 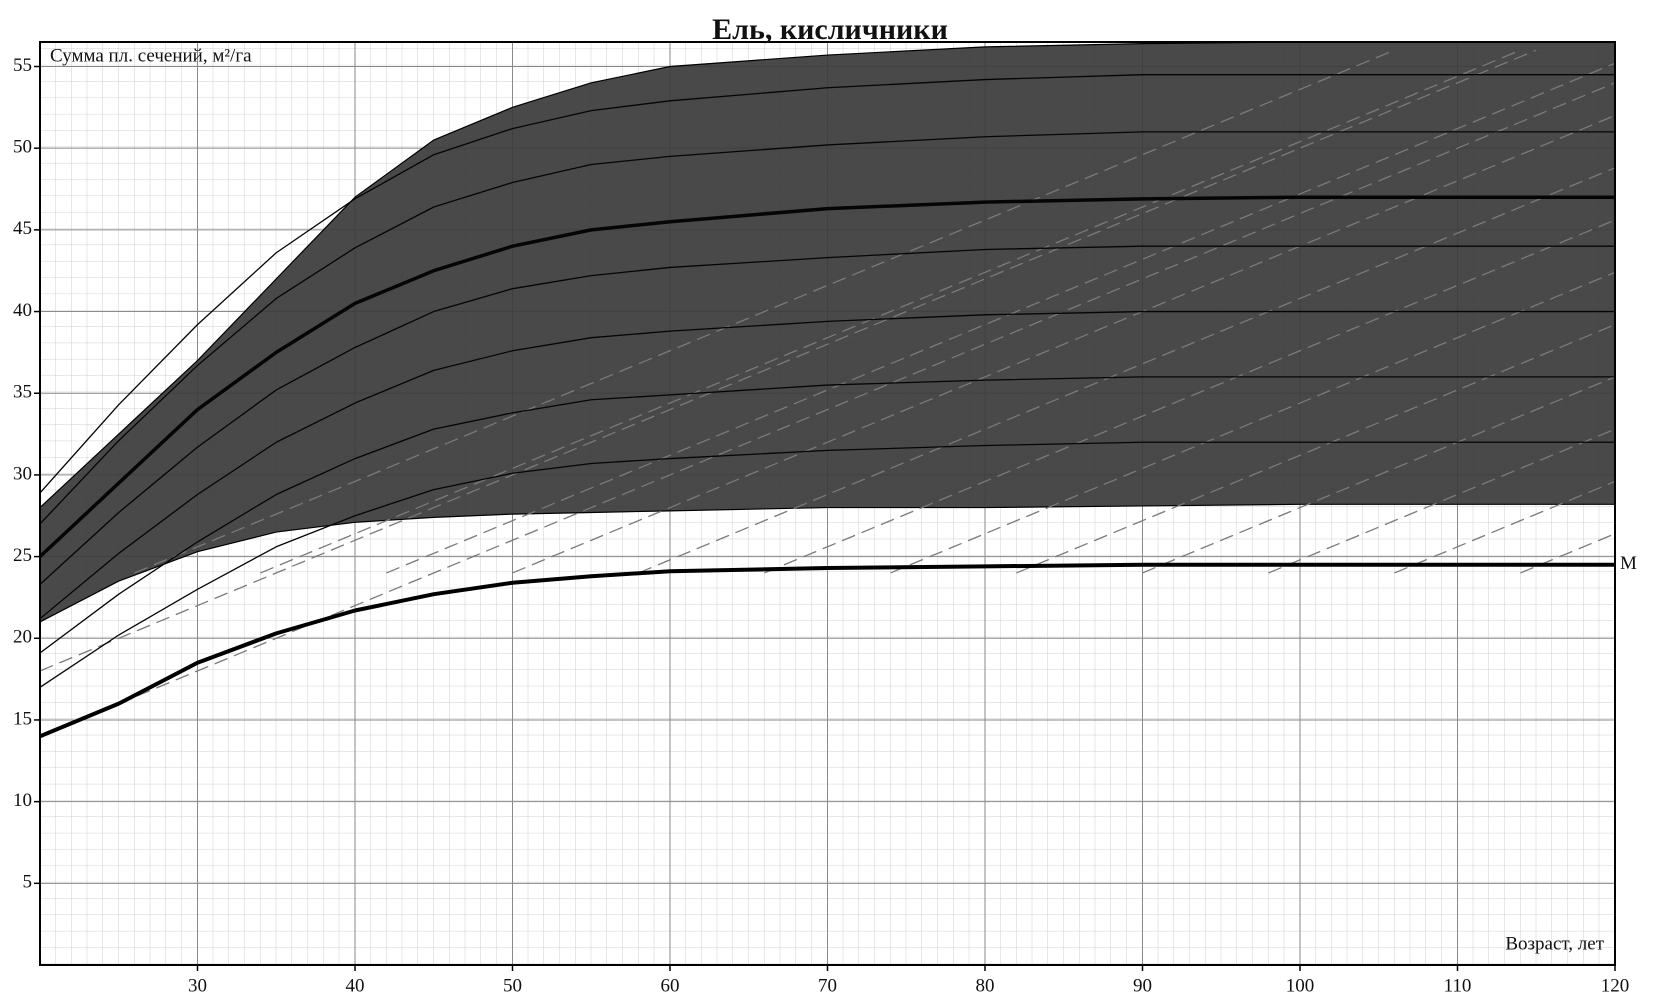 What do you see at coordinates (1554, 943) in the screenshot?
I see `x-axis-label: Возраст, лет` at bounding box center [1554, 943].